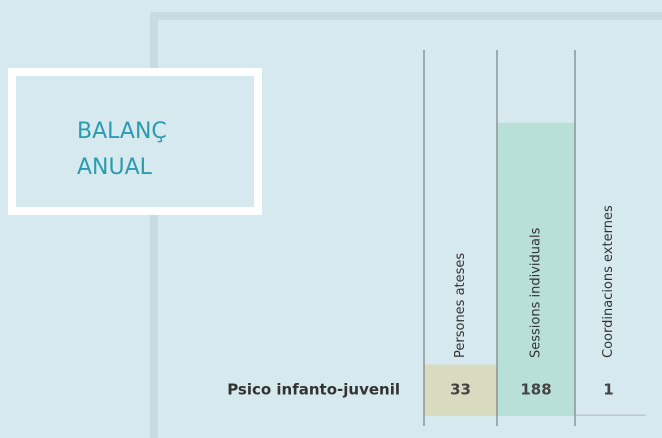  Describe the element at coordinates (313, 390) in the screenshot. I see `row-label: Psico infanto-juvenil` at that location.